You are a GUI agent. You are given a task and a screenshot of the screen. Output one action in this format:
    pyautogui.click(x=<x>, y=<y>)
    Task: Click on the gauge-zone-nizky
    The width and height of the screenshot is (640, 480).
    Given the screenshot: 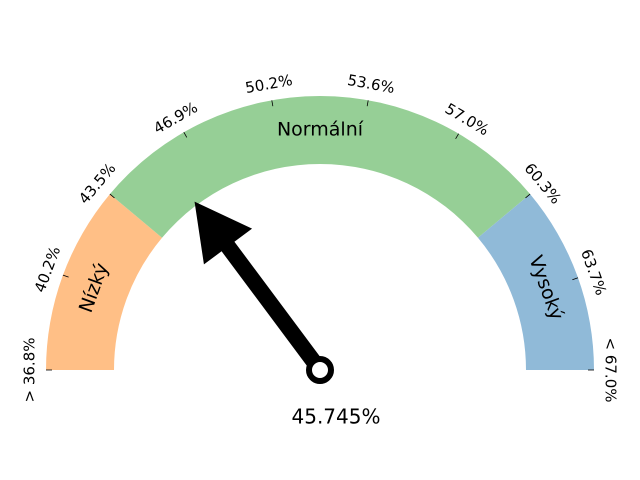 What is the action you would take?
    pyautogui.click(x=104, y=282)
    